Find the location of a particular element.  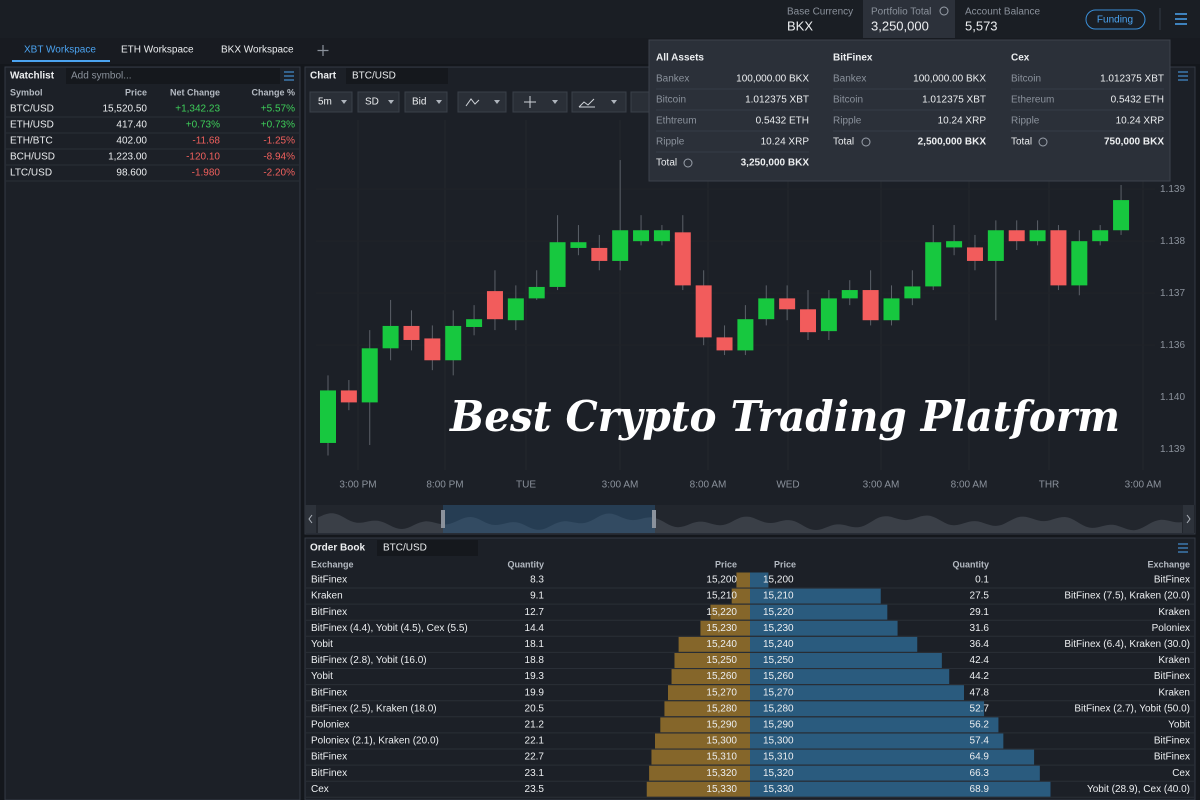

bid-quantity: 23.5 is located at coordinates (535, 789).